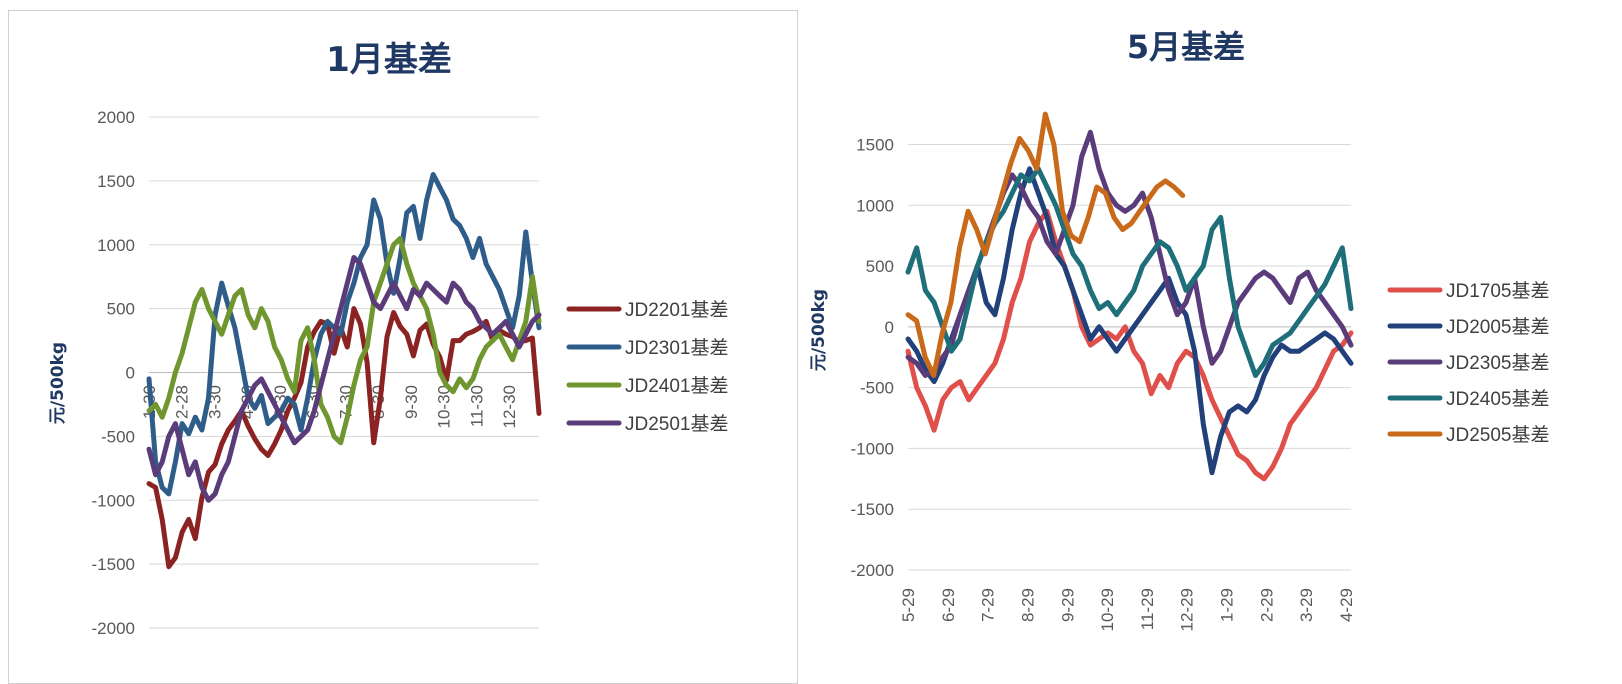  I want to click on legend: JD1705基差 JD2005基差 JD2305基差 JD2405基差 JD2505基差, so click(1468, 363).